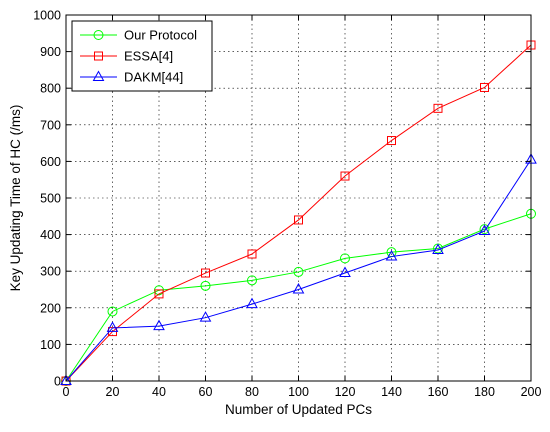 Image resolution: width=550 pixels, height=432 pixels. Describe the element at coordinates (206, 392) in the screenshot. I see `x-tick-label: 60` at that location.